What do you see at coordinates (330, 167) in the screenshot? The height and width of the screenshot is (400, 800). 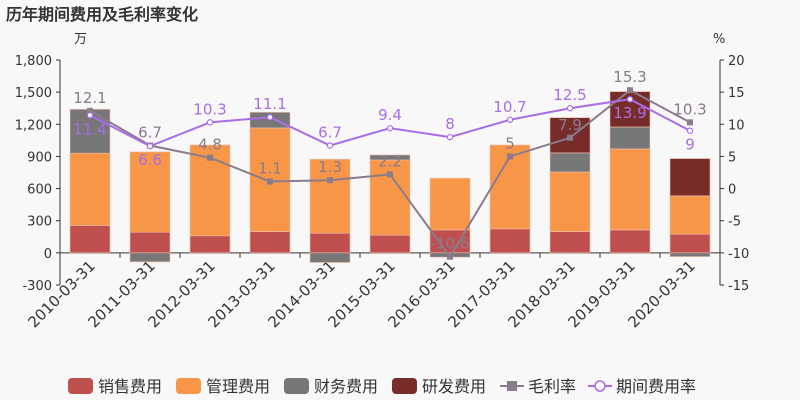 I see `data-label-毛利率: 1.3` at bounding box center [330, 167].